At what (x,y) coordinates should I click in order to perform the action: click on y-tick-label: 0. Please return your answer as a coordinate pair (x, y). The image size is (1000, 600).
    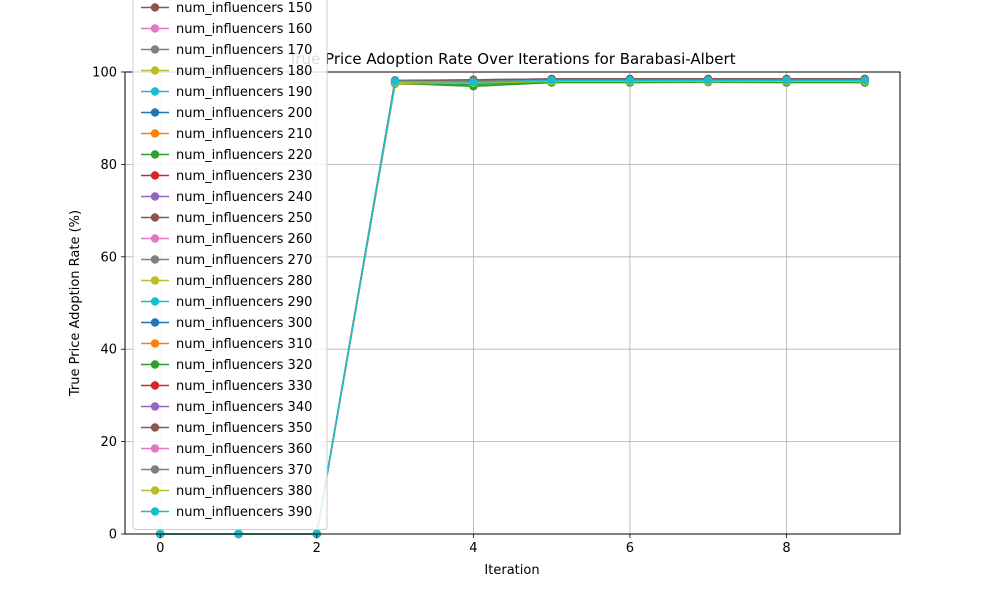
    Looking at the image, I should click on (113, 535).